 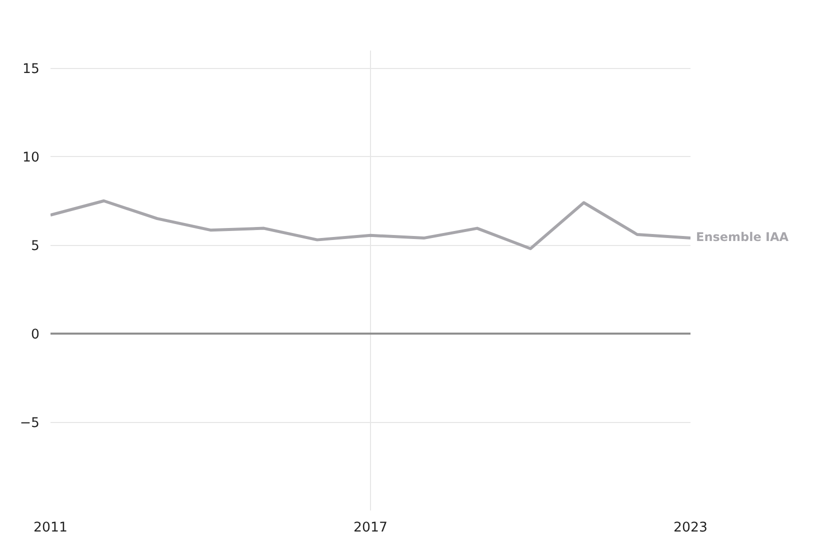 What do you see at coordinates (31, 70) in the screenshot?
I see `y-tick-label: 15` at bounding box center [31, 70].